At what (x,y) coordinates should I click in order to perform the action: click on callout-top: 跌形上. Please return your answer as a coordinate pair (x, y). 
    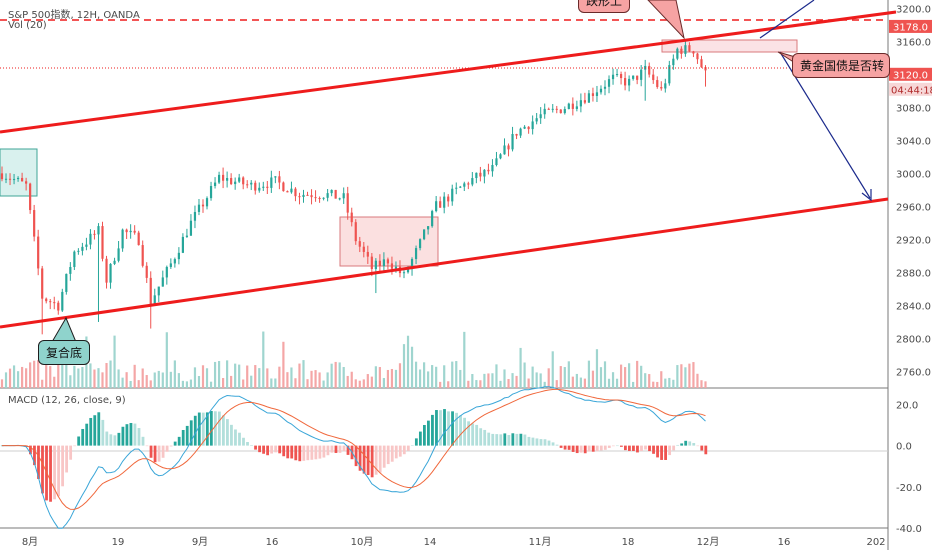
    Looking at the image, I should click on (604, 6).